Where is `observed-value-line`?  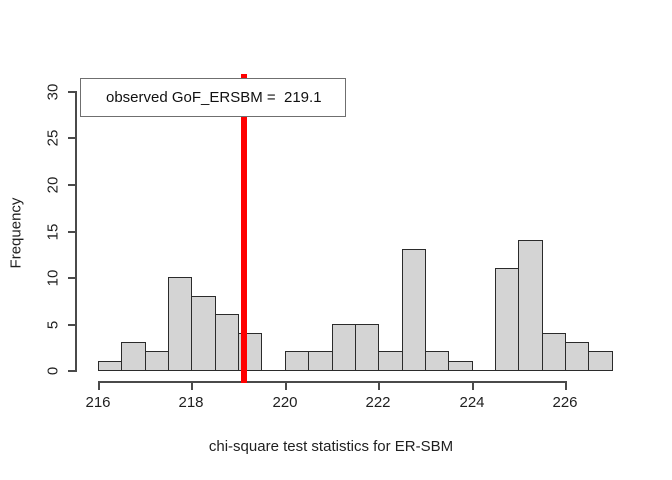
observed-value-line is located at coordinates (244, 228).